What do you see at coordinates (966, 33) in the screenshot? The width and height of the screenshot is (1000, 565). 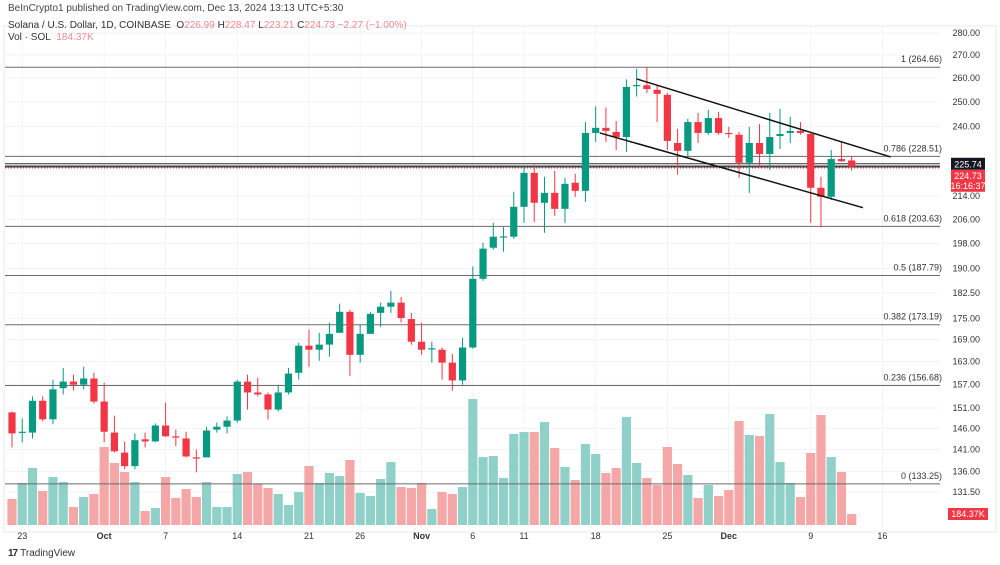 I see `price-axis-label: 280.00` at bounding box center [966, 33].